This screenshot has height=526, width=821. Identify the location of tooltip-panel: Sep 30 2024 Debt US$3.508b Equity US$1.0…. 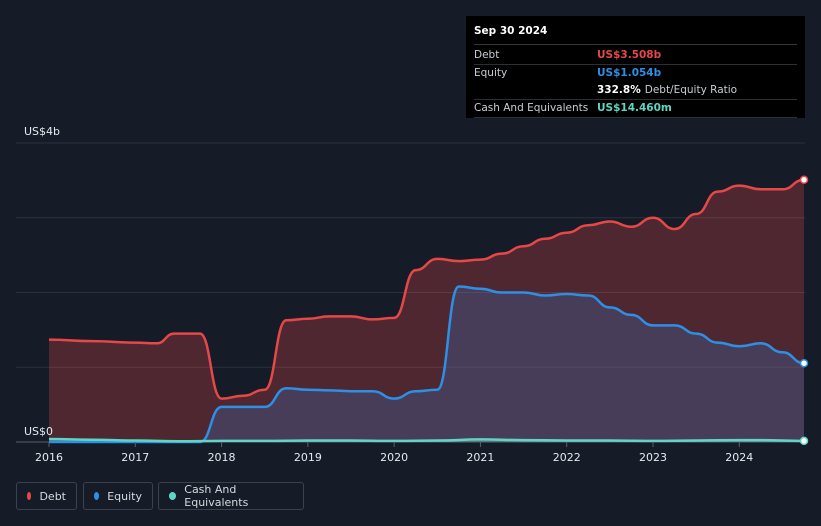
(635, 67).